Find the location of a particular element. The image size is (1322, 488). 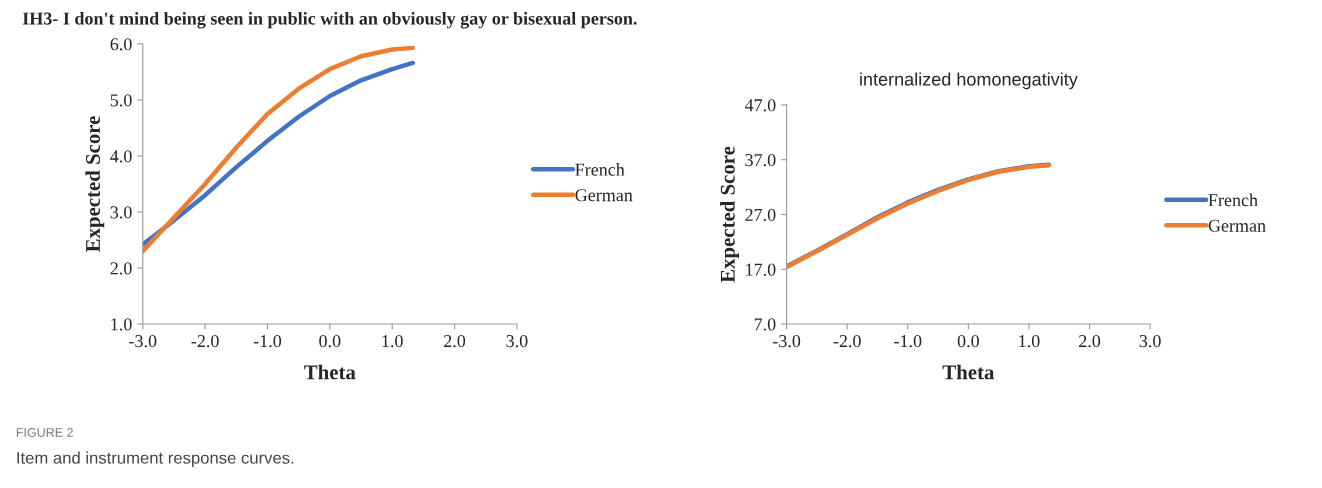

y-tick-label: 37.0 is located at coordinates (760, 160).